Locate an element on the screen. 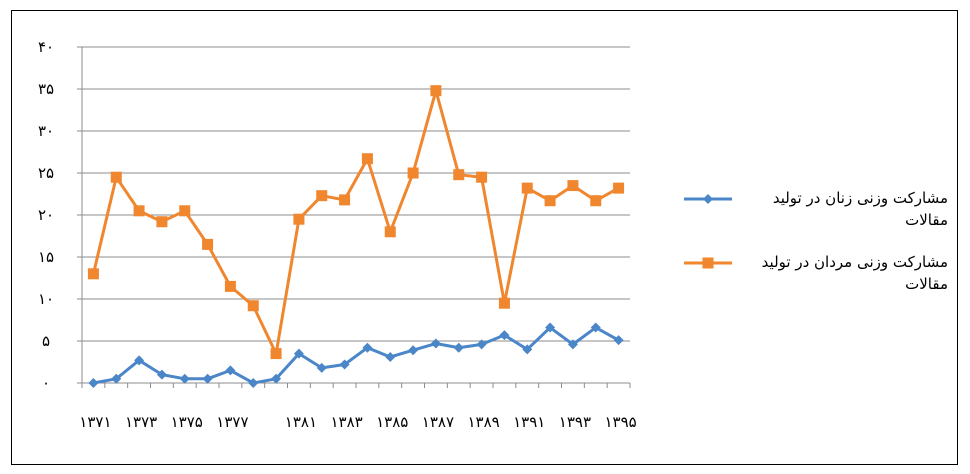 This screenshot has height=474, width=970. y-tick-label: ۳۵ is located at coordinates (46, 89).